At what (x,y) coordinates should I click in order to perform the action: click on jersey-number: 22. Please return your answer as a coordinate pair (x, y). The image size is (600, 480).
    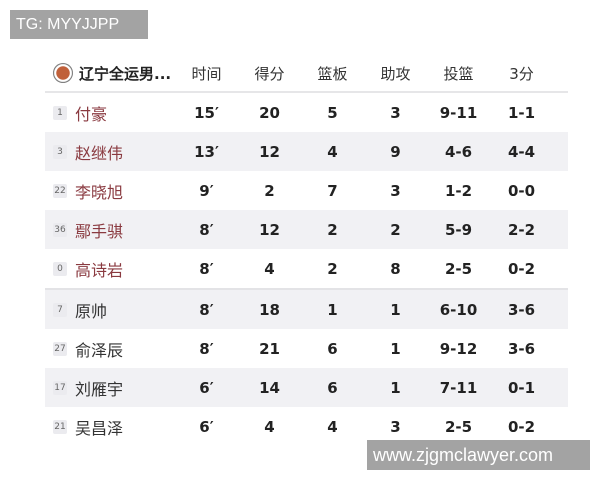
    Looking at the image, I should click on (60, 190).